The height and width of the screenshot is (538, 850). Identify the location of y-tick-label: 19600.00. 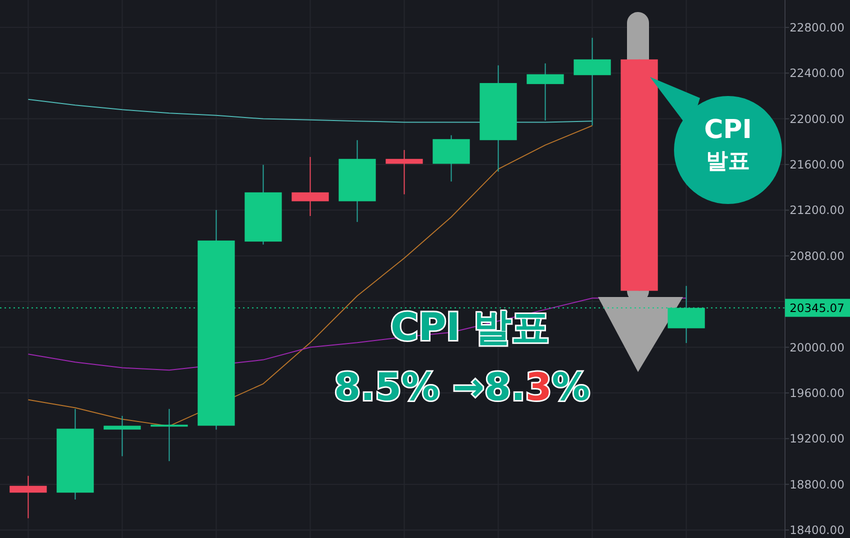
(817, 393).